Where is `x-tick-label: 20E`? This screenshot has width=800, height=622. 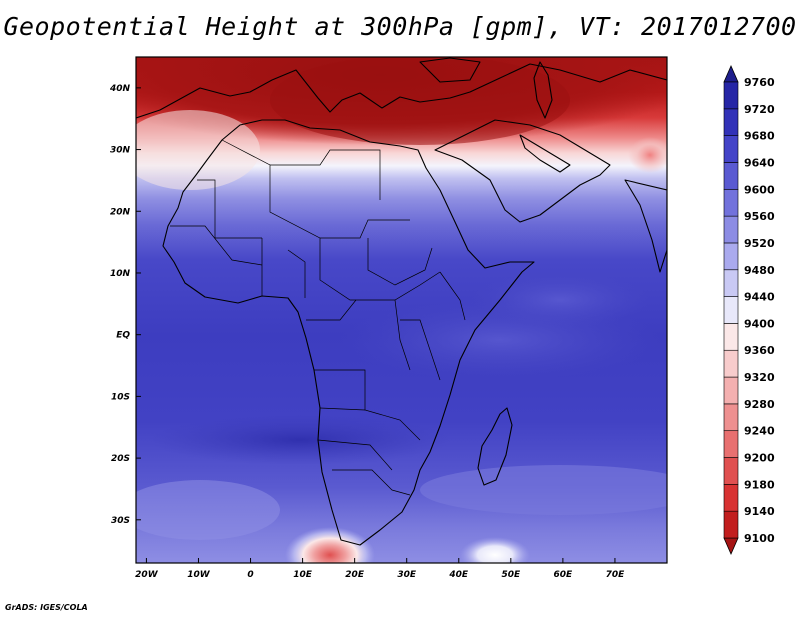
x-tick-label: 20E is located at coordinates (355, 575).